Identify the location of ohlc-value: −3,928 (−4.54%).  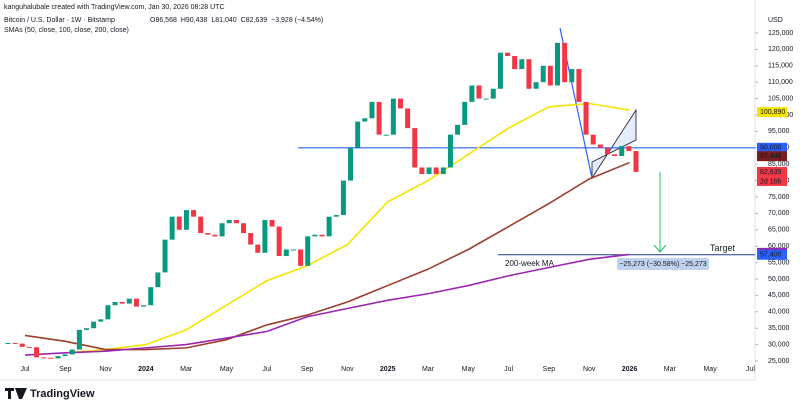
(297, 20).